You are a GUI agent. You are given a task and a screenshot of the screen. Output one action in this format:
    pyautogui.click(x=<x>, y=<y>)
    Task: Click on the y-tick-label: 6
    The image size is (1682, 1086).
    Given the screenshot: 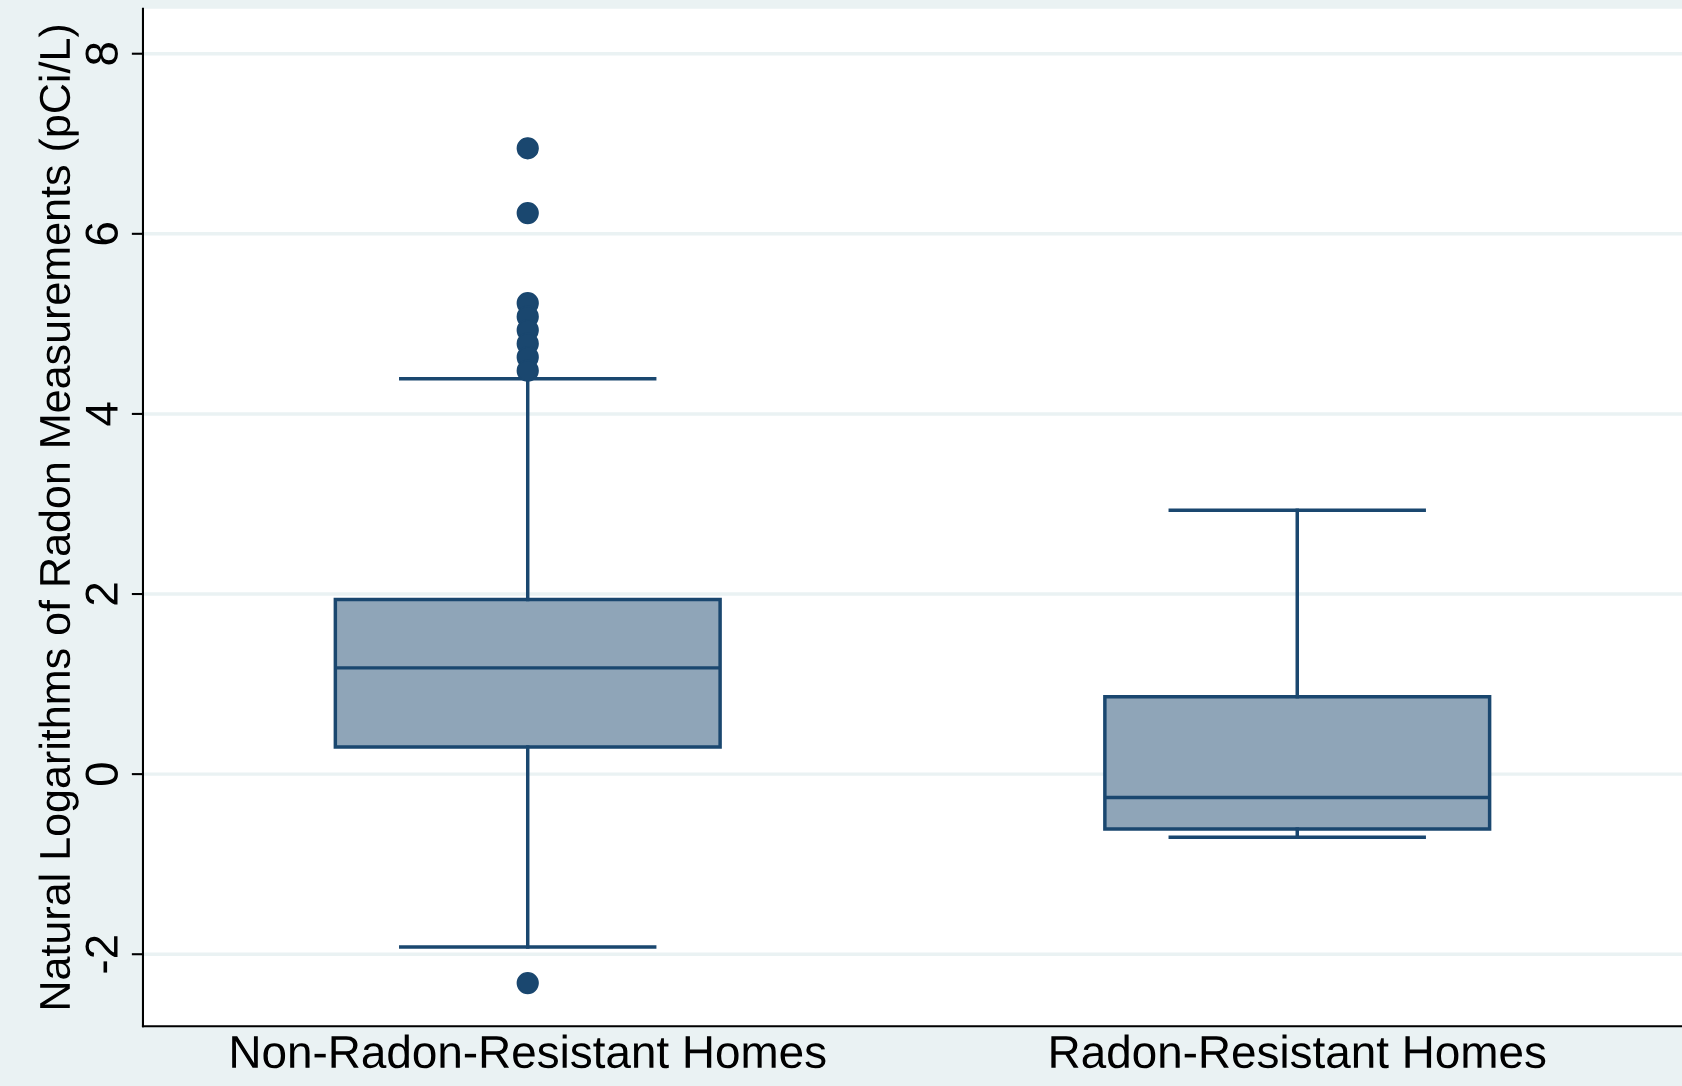 What is the action you would take?
    pyautogui.click(x=101, y=234)
    